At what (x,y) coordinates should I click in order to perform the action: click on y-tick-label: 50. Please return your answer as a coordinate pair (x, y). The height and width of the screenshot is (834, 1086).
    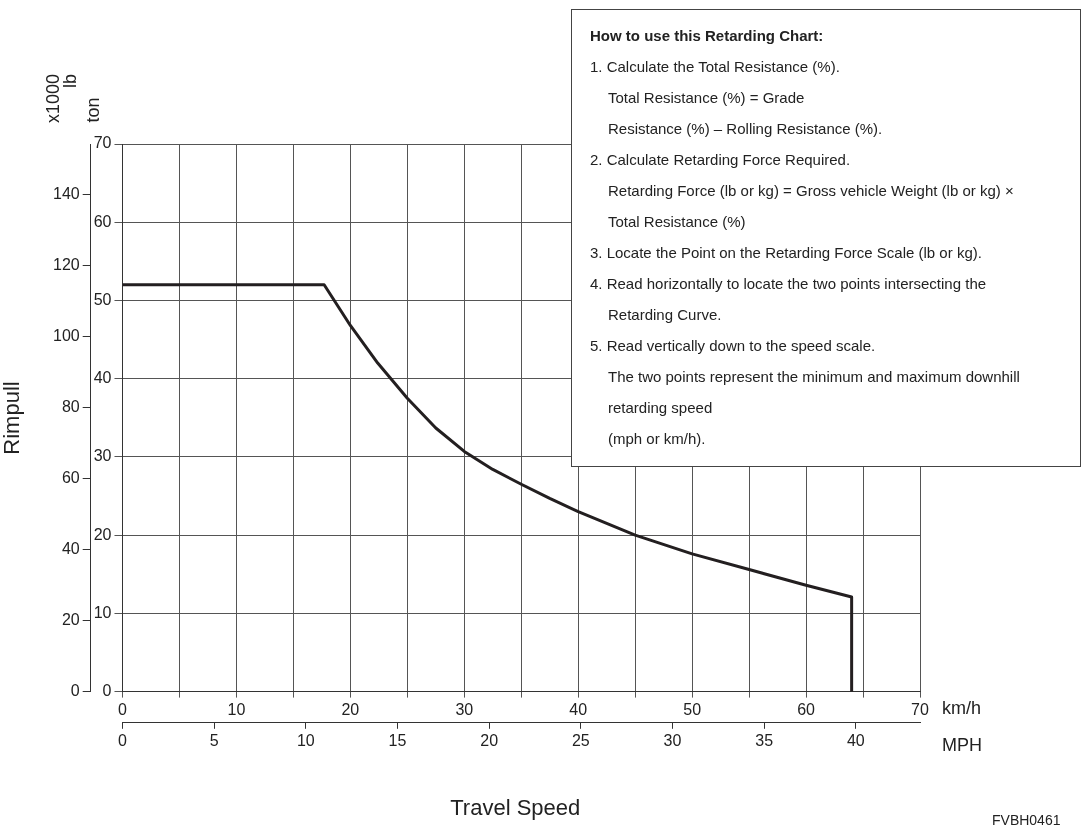
    Looking at the image, I should click on (102, 299).